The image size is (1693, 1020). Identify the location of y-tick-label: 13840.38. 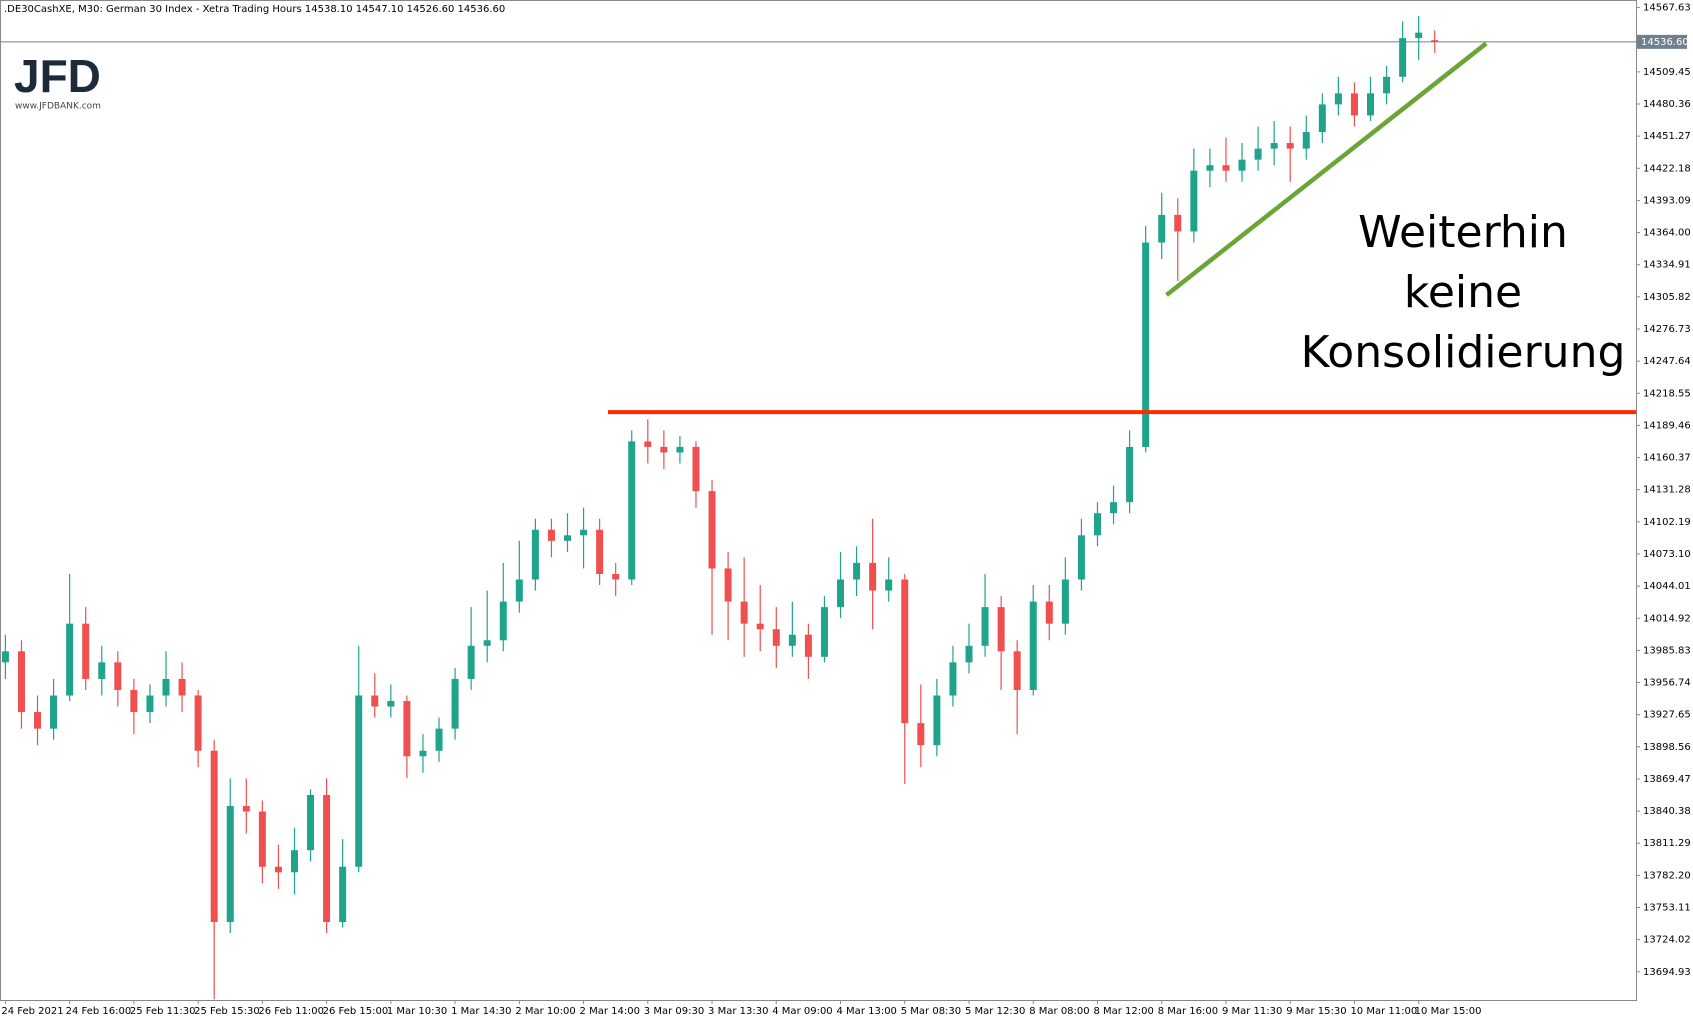
(1667, 811).